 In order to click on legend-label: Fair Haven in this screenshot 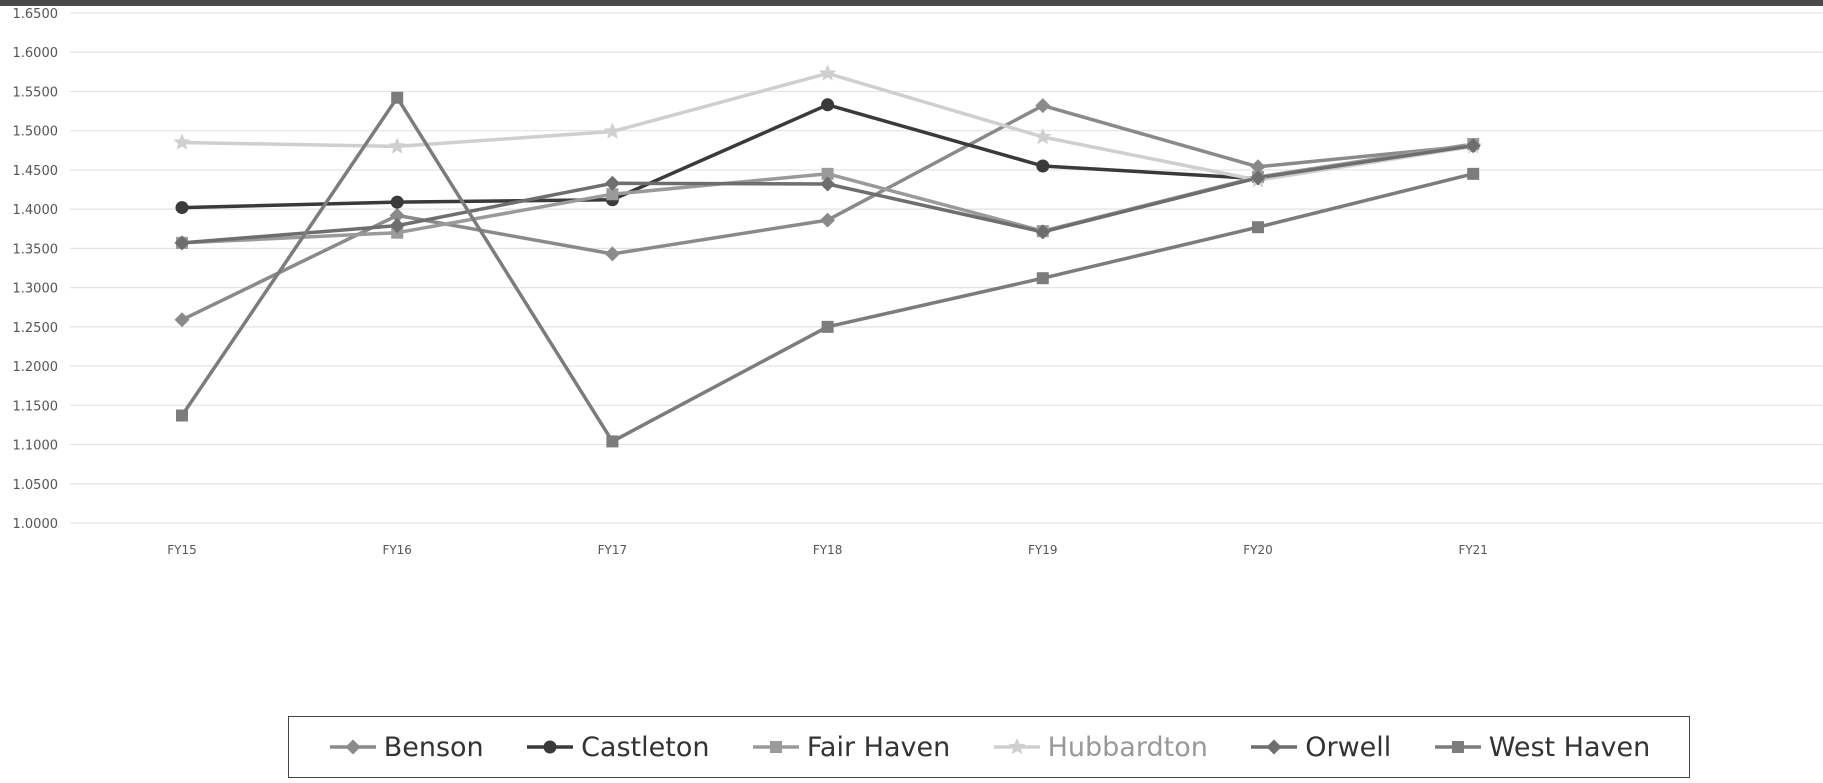, I will do `click(878, 747)`.